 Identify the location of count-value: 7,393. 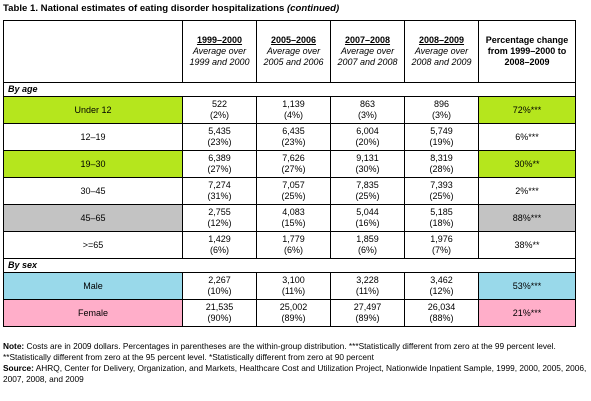
(441, 185).